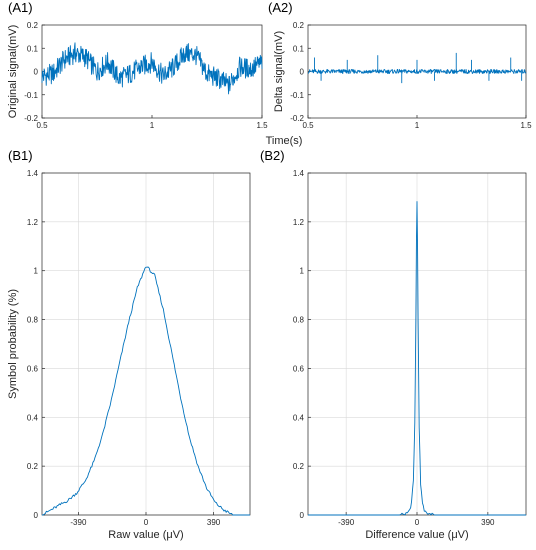  I want to click on x-axis-label: Time(s), so click(284, 141).